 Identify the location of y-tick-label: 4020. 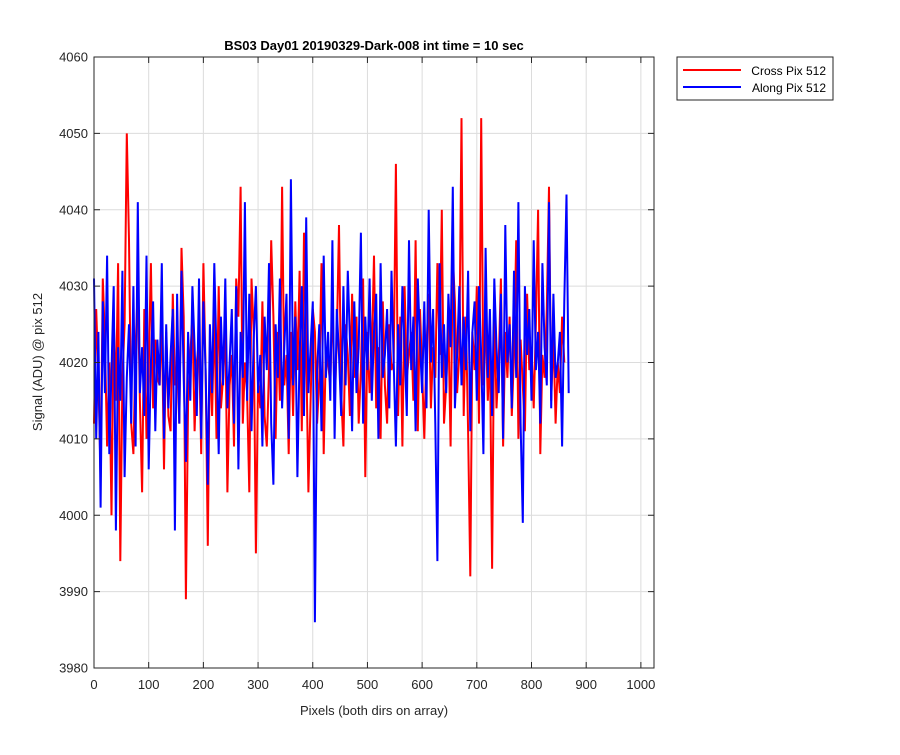
(73, 362).